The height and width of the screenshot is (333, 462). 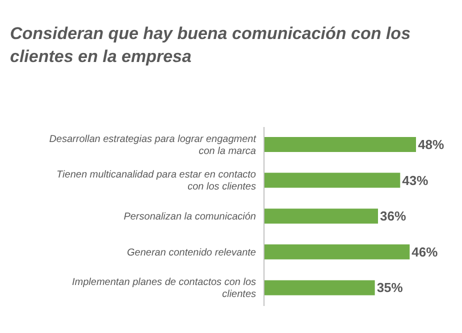 What do you see at coordinates (191, 252) in the screenshot?
I see `y-tick-label: Generan contenido relevante` at bounding box center [191, 252].